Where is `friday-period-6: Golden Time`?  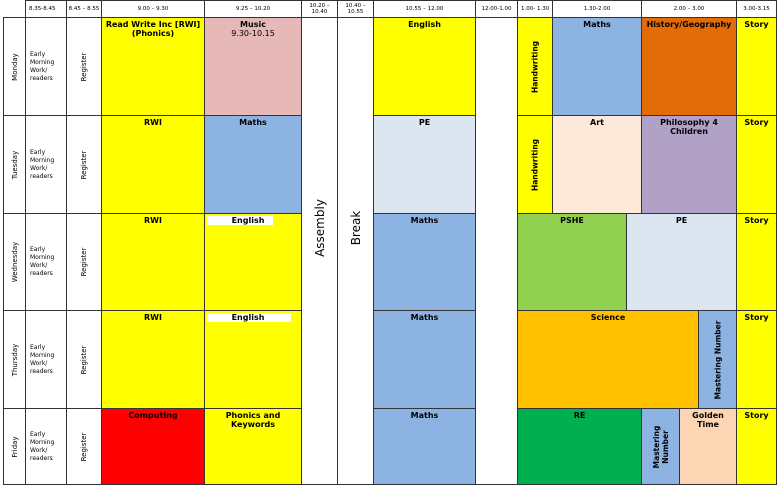 friday-period-6: Golden Time is located at coordinates (708, 446).